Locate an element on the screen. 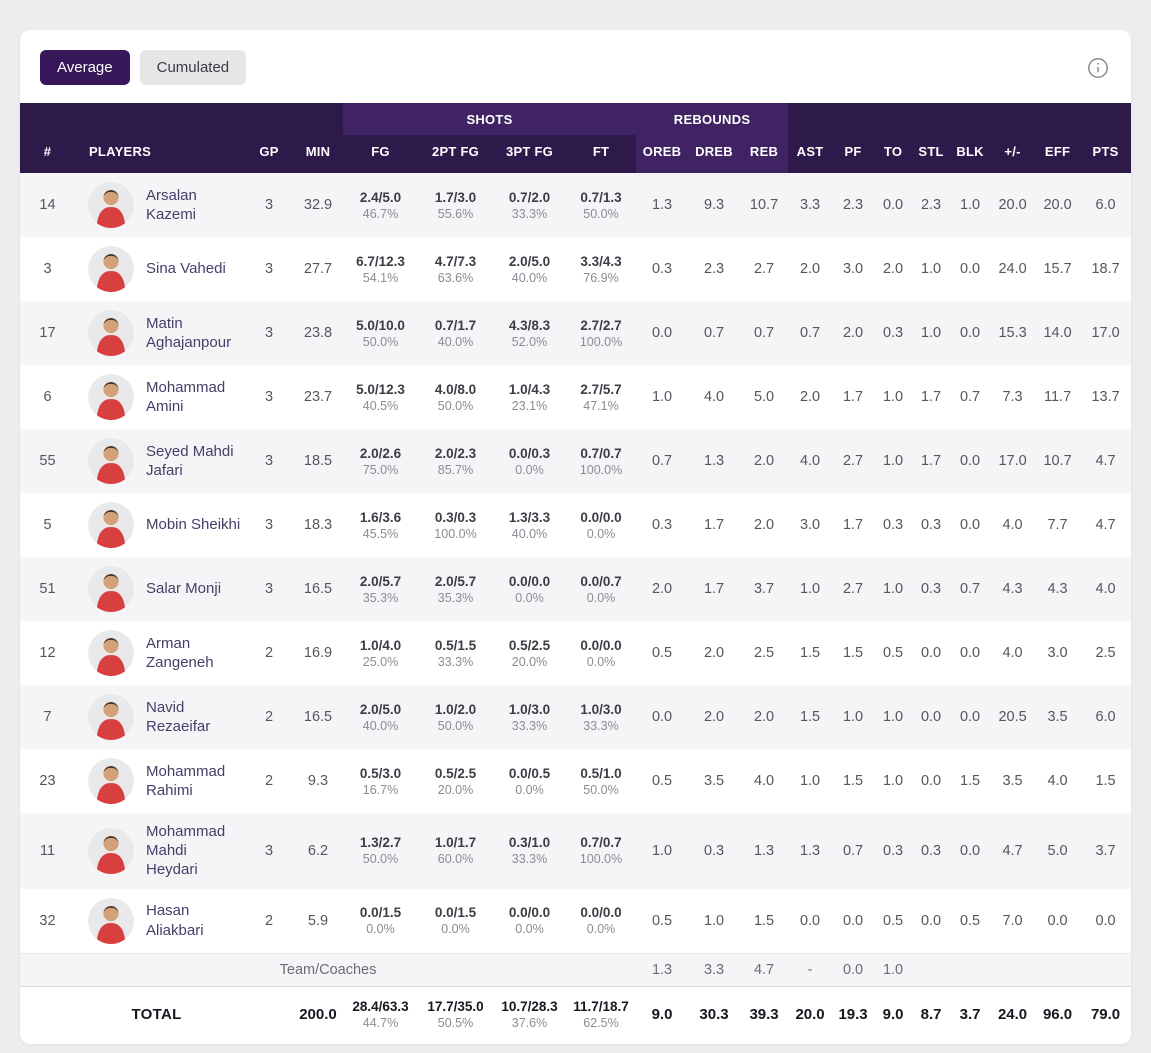 This screenshot has height=1053, width=1151. player-cell: Mohammad Mahdi Heydari is located at coordinates (160, 851).